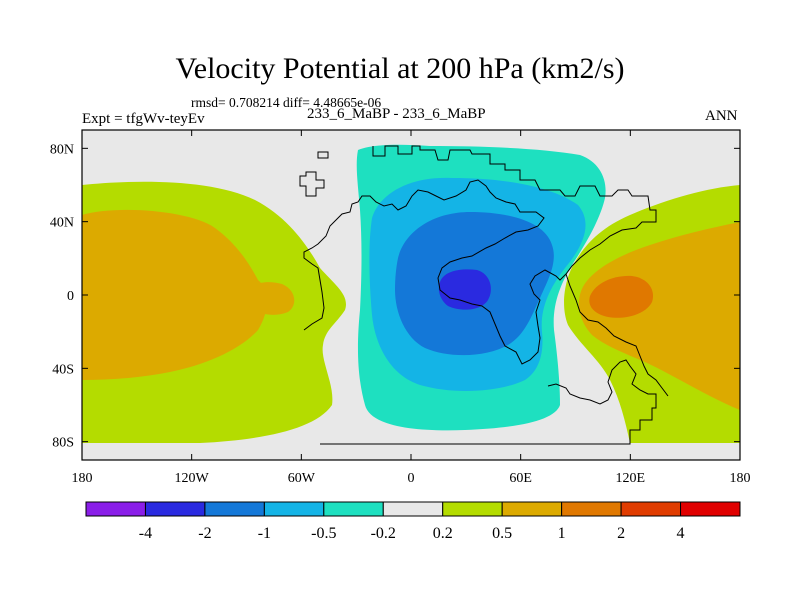  I want to click on colorbar-level-label: -2, so click(204, 533).